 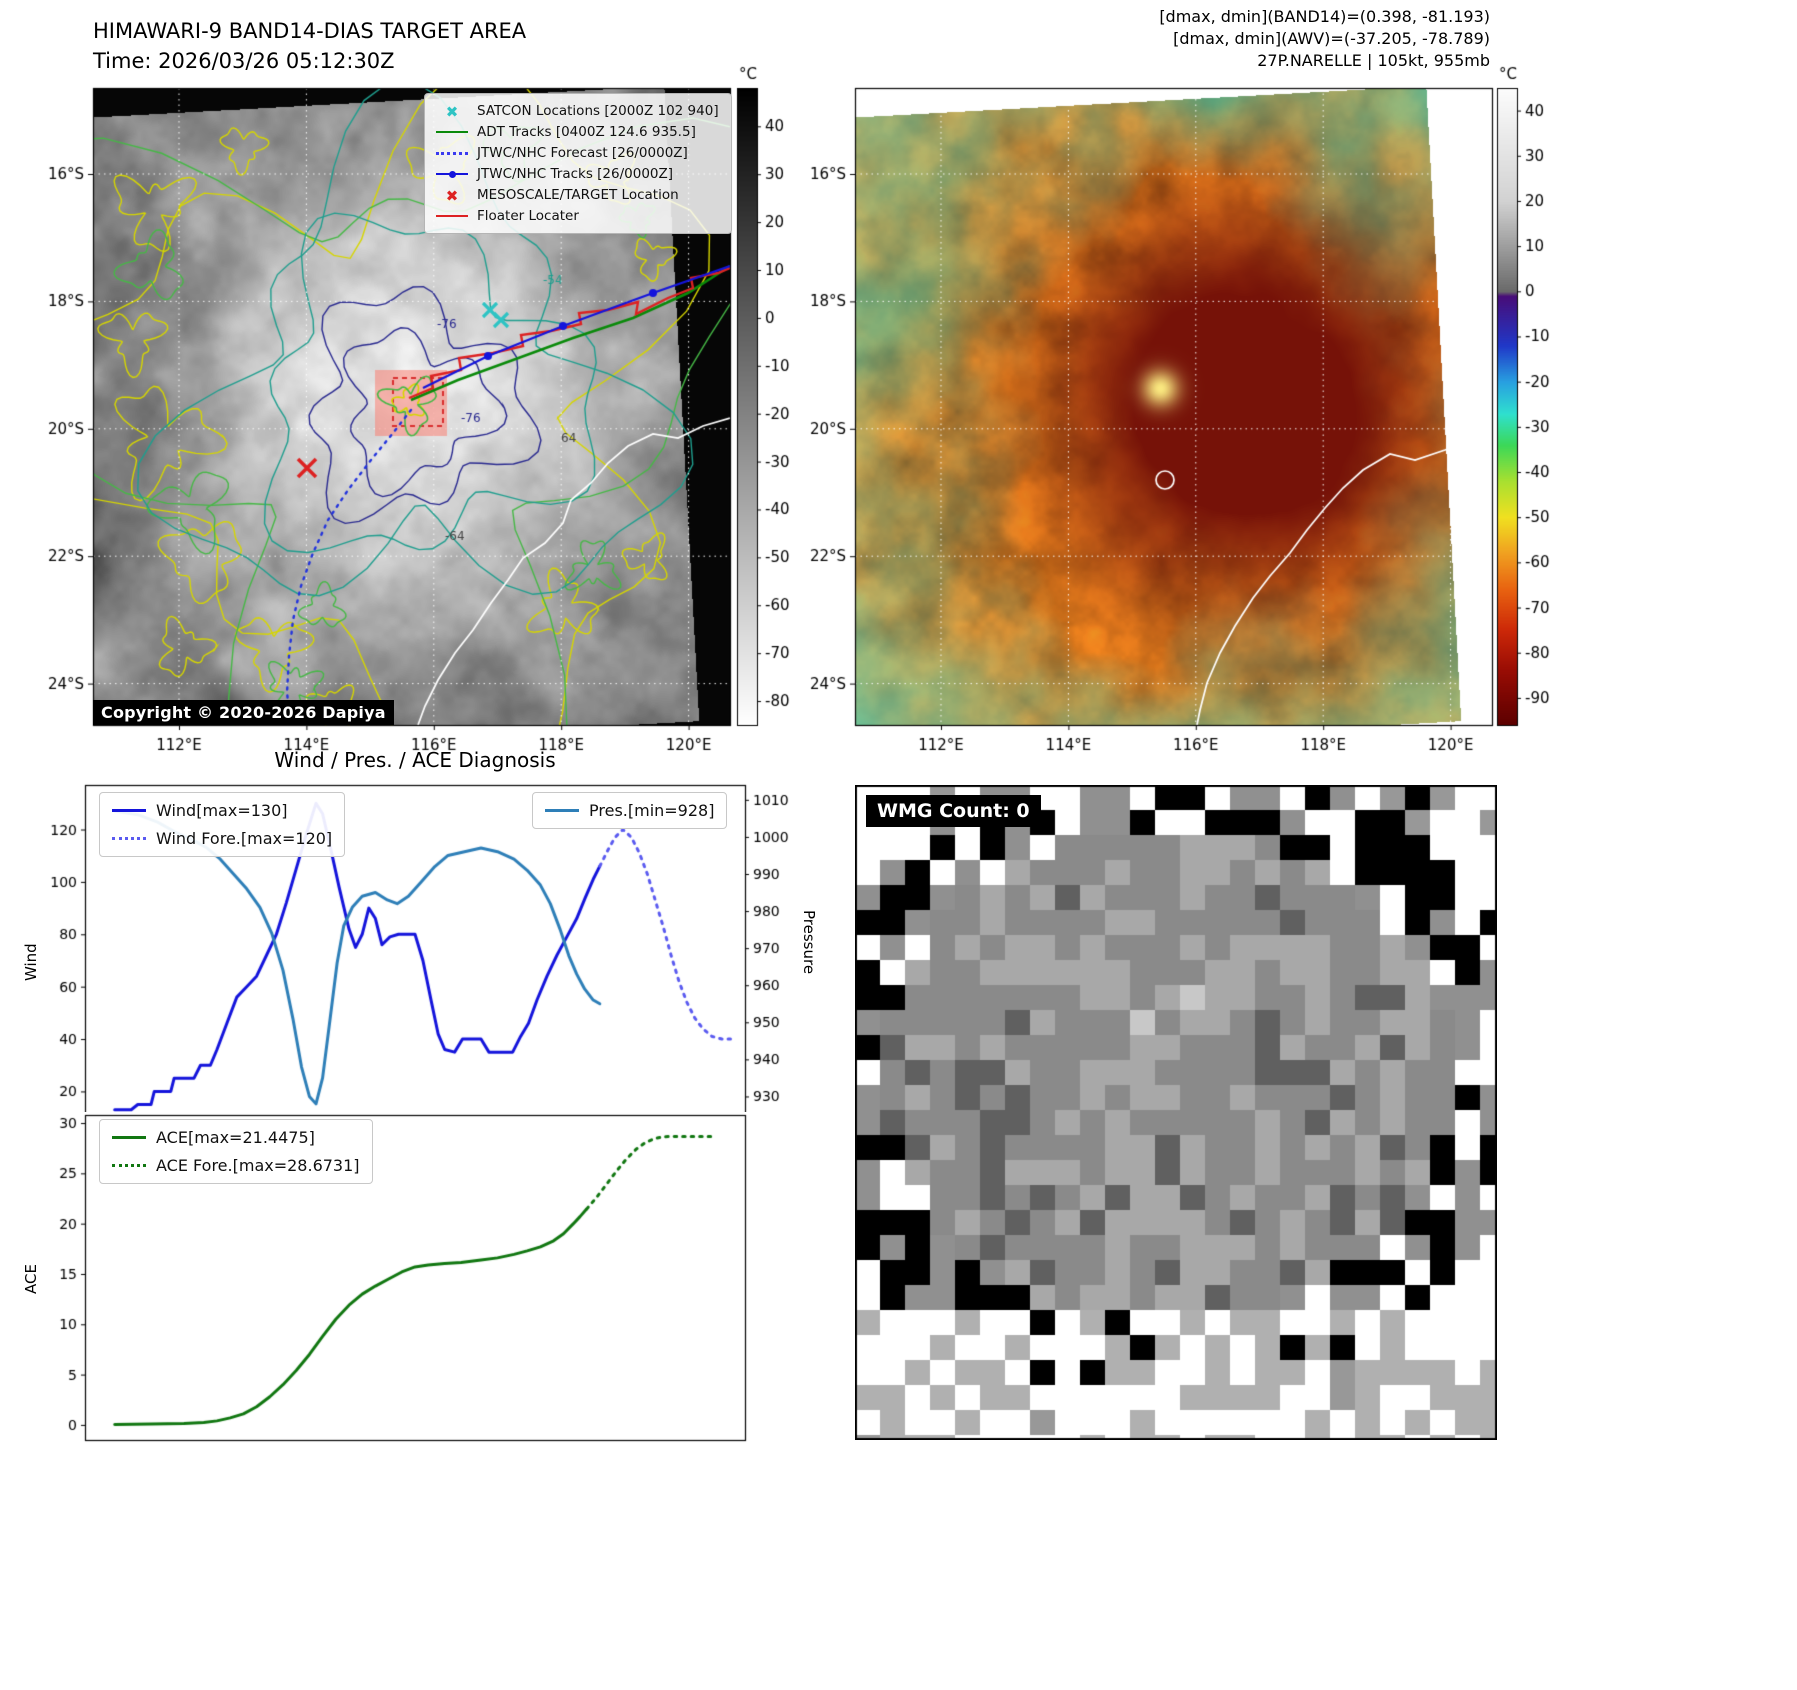 What do you see at coordinates (31, 1279) in the screenshot?
I see `ace-axis-label: ACE` at bounding box center [31, 1279].